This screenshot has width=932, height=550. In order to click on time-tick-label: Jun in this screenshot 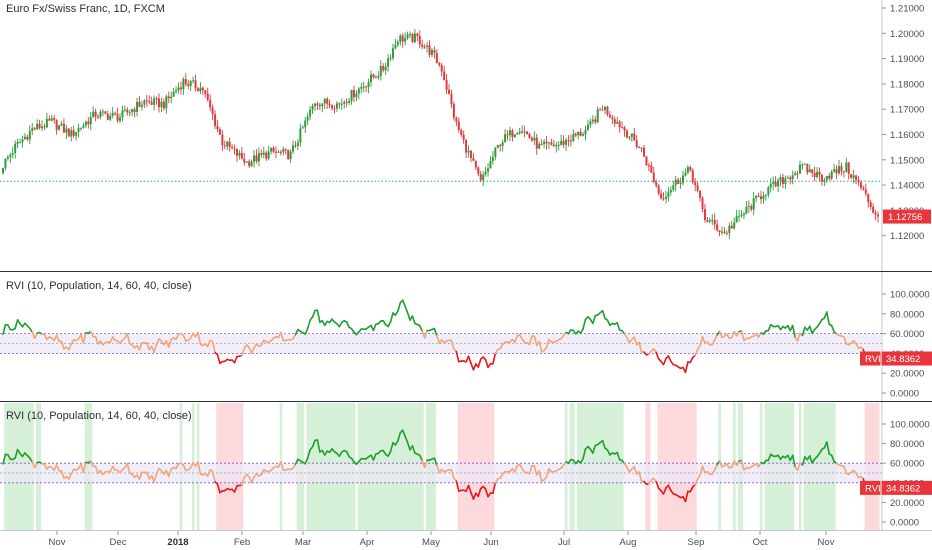, I will do `click(490, 542)`.